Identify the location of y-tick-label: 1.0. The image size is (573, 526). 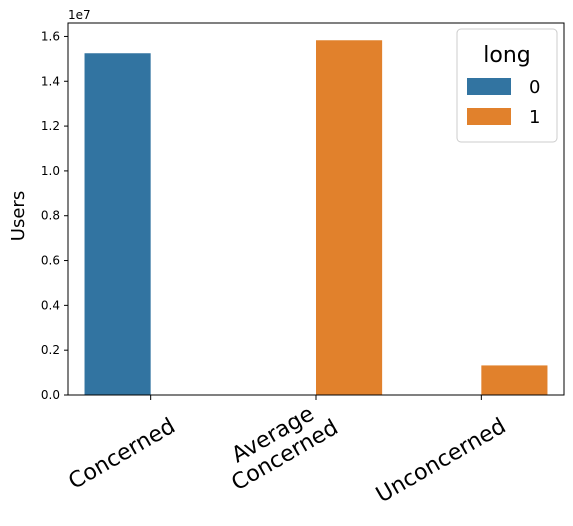
(50, 171).